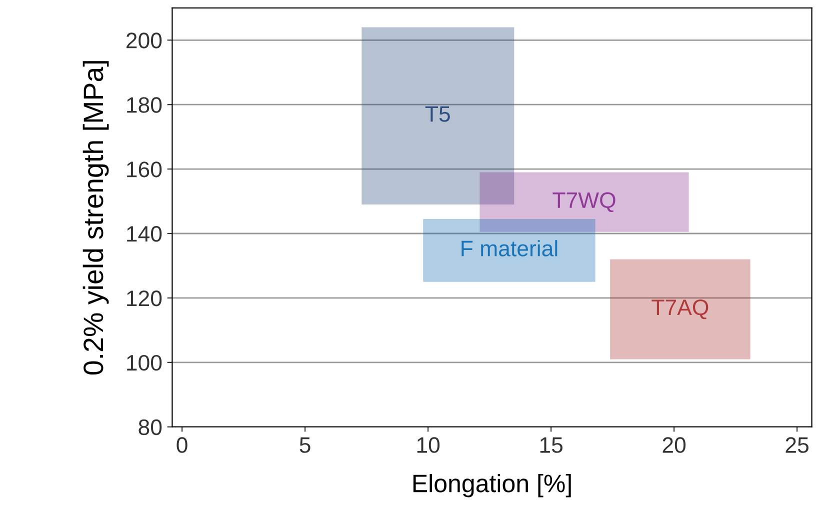  Describe the element at coordinates (797, 445) in the screenshot. I see `x-tick-label: 25` at that location.